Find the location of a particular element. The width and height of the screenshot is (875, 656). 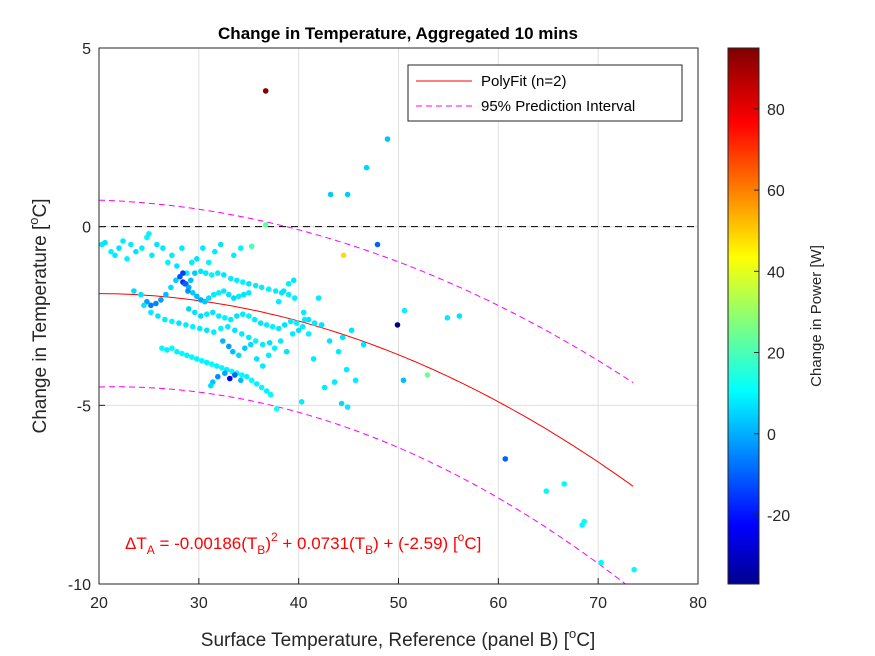

legend: PolyFit (n=2) 95% Prediction Interval is located at coordinates (545, 93).